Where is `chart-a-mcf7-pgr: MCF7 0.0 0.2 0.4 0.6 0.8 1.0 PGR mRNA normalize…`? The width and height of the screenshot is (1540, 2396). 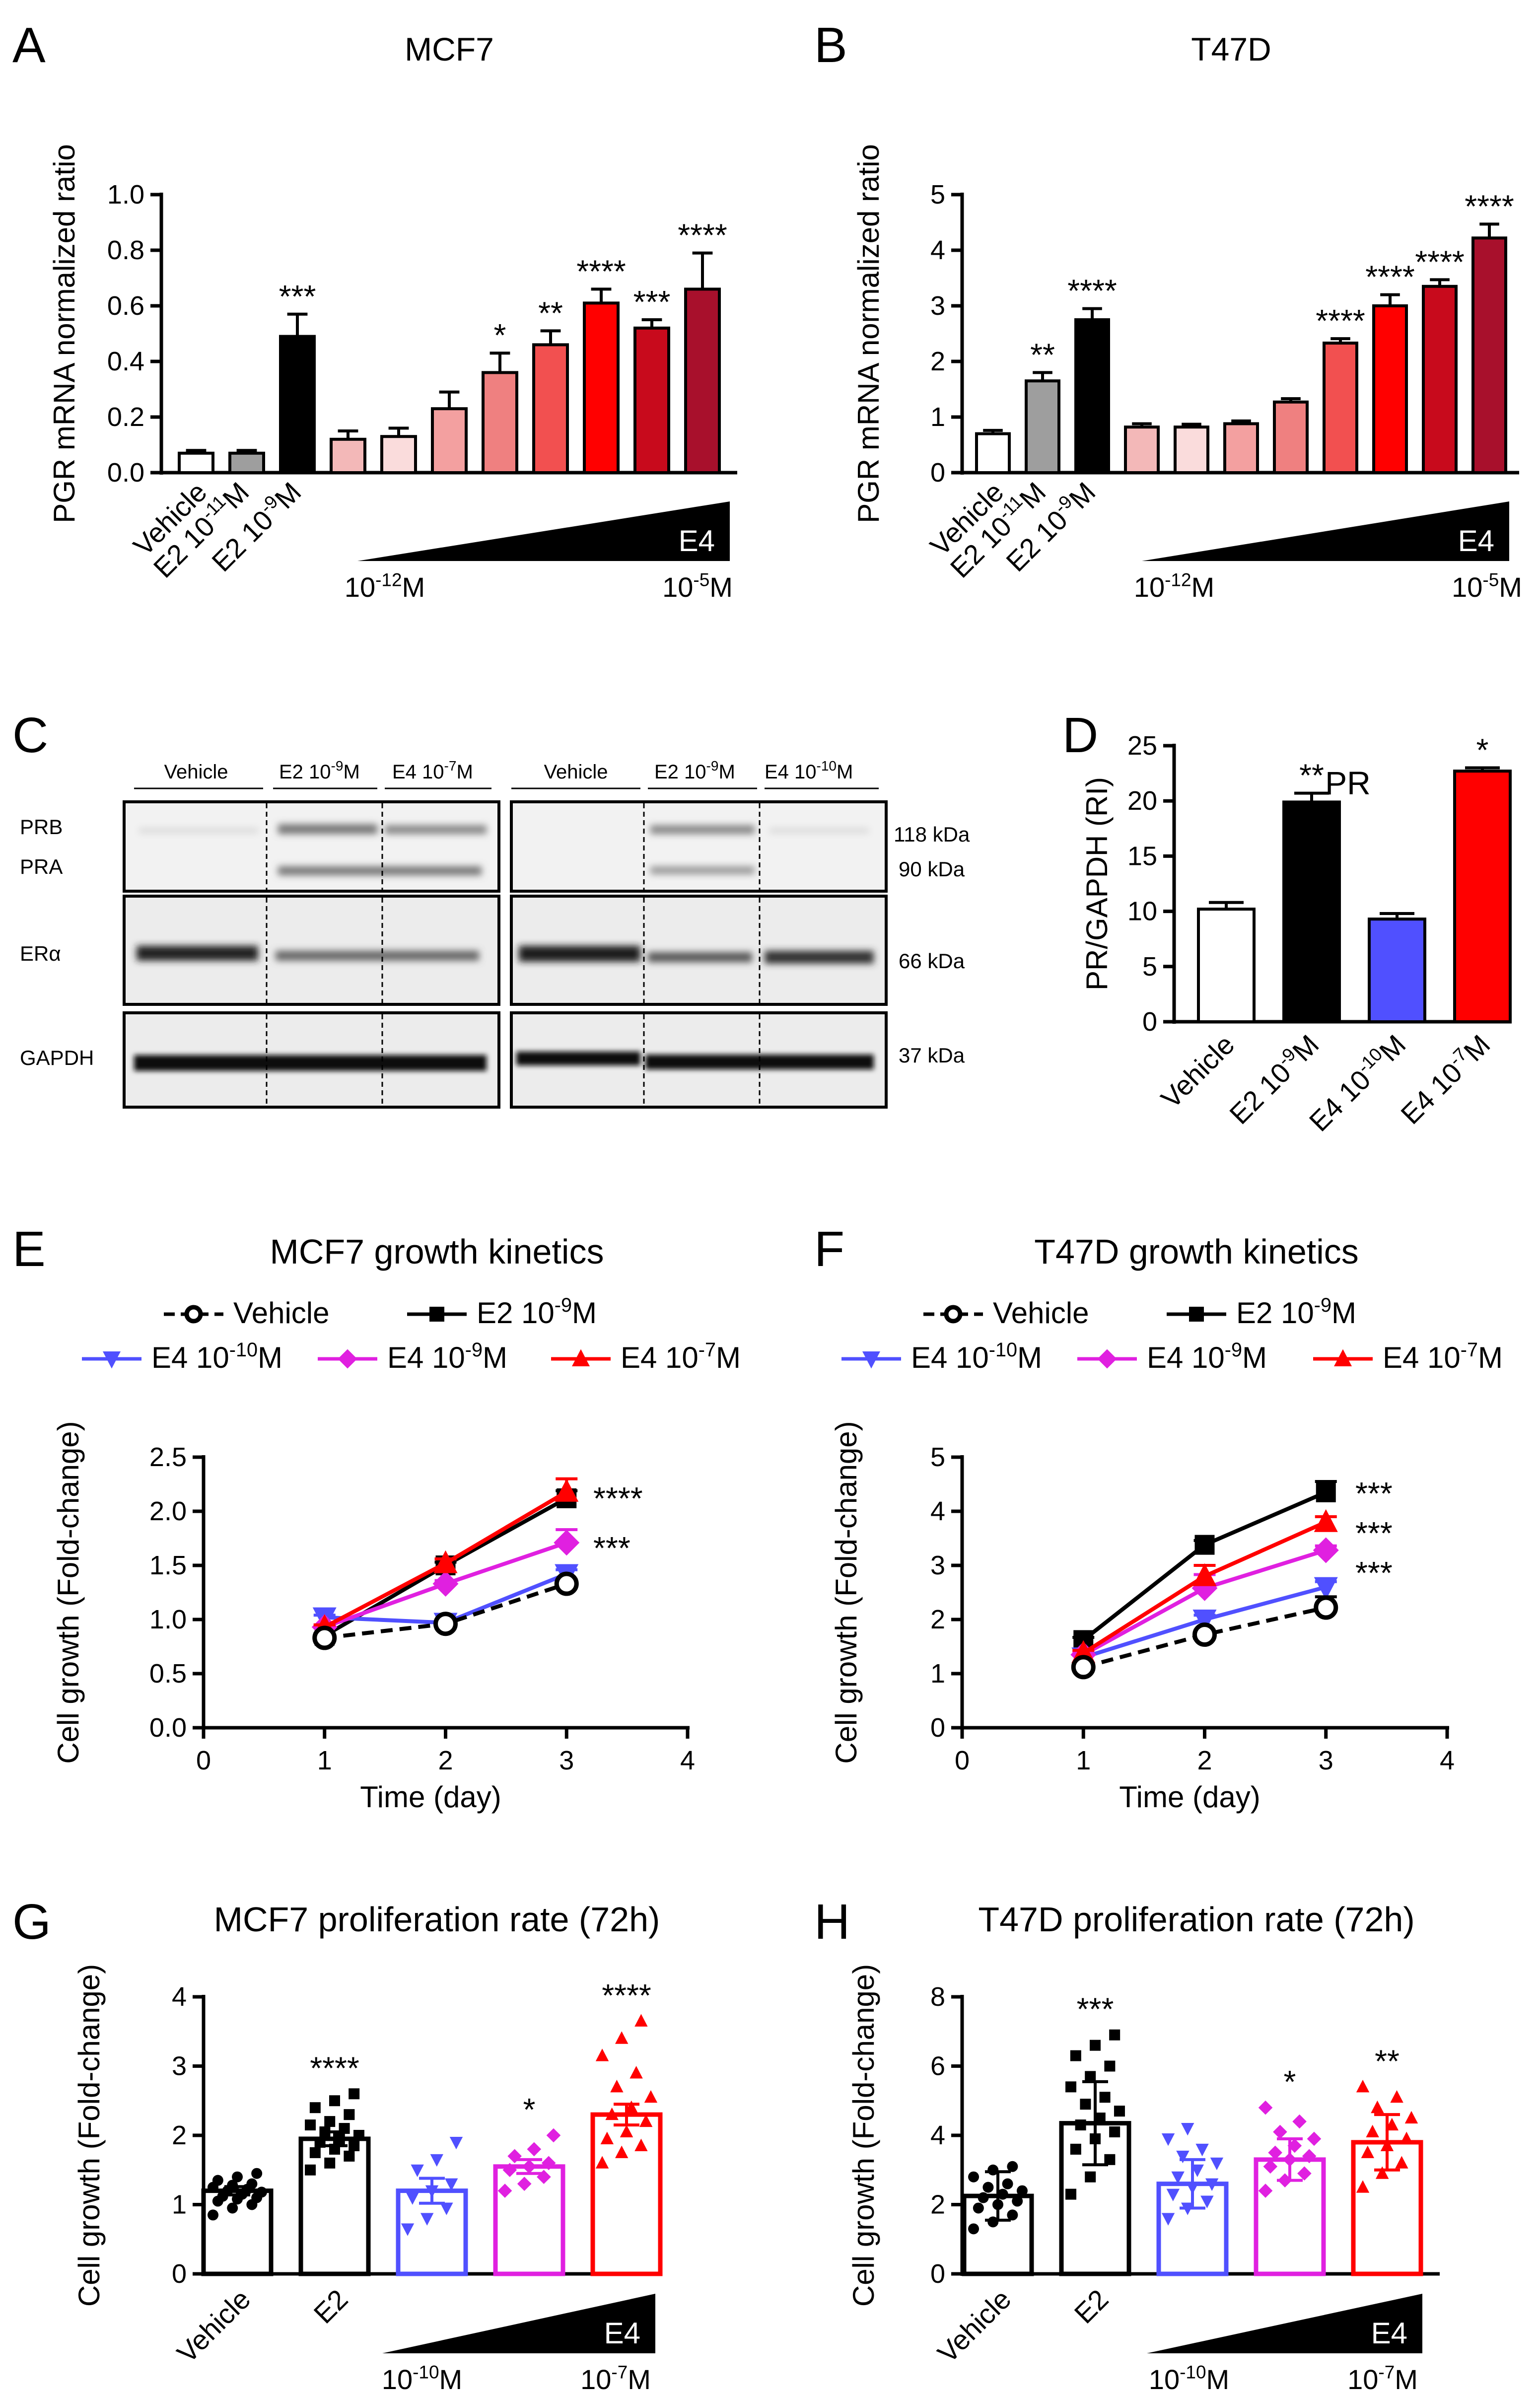
chart-a-mcf7-pgr: MCF7 0.0 0.2 0.4 0.6 0.8 1.0 PGR mRNA normalize… is located at coordinates (392, 317).